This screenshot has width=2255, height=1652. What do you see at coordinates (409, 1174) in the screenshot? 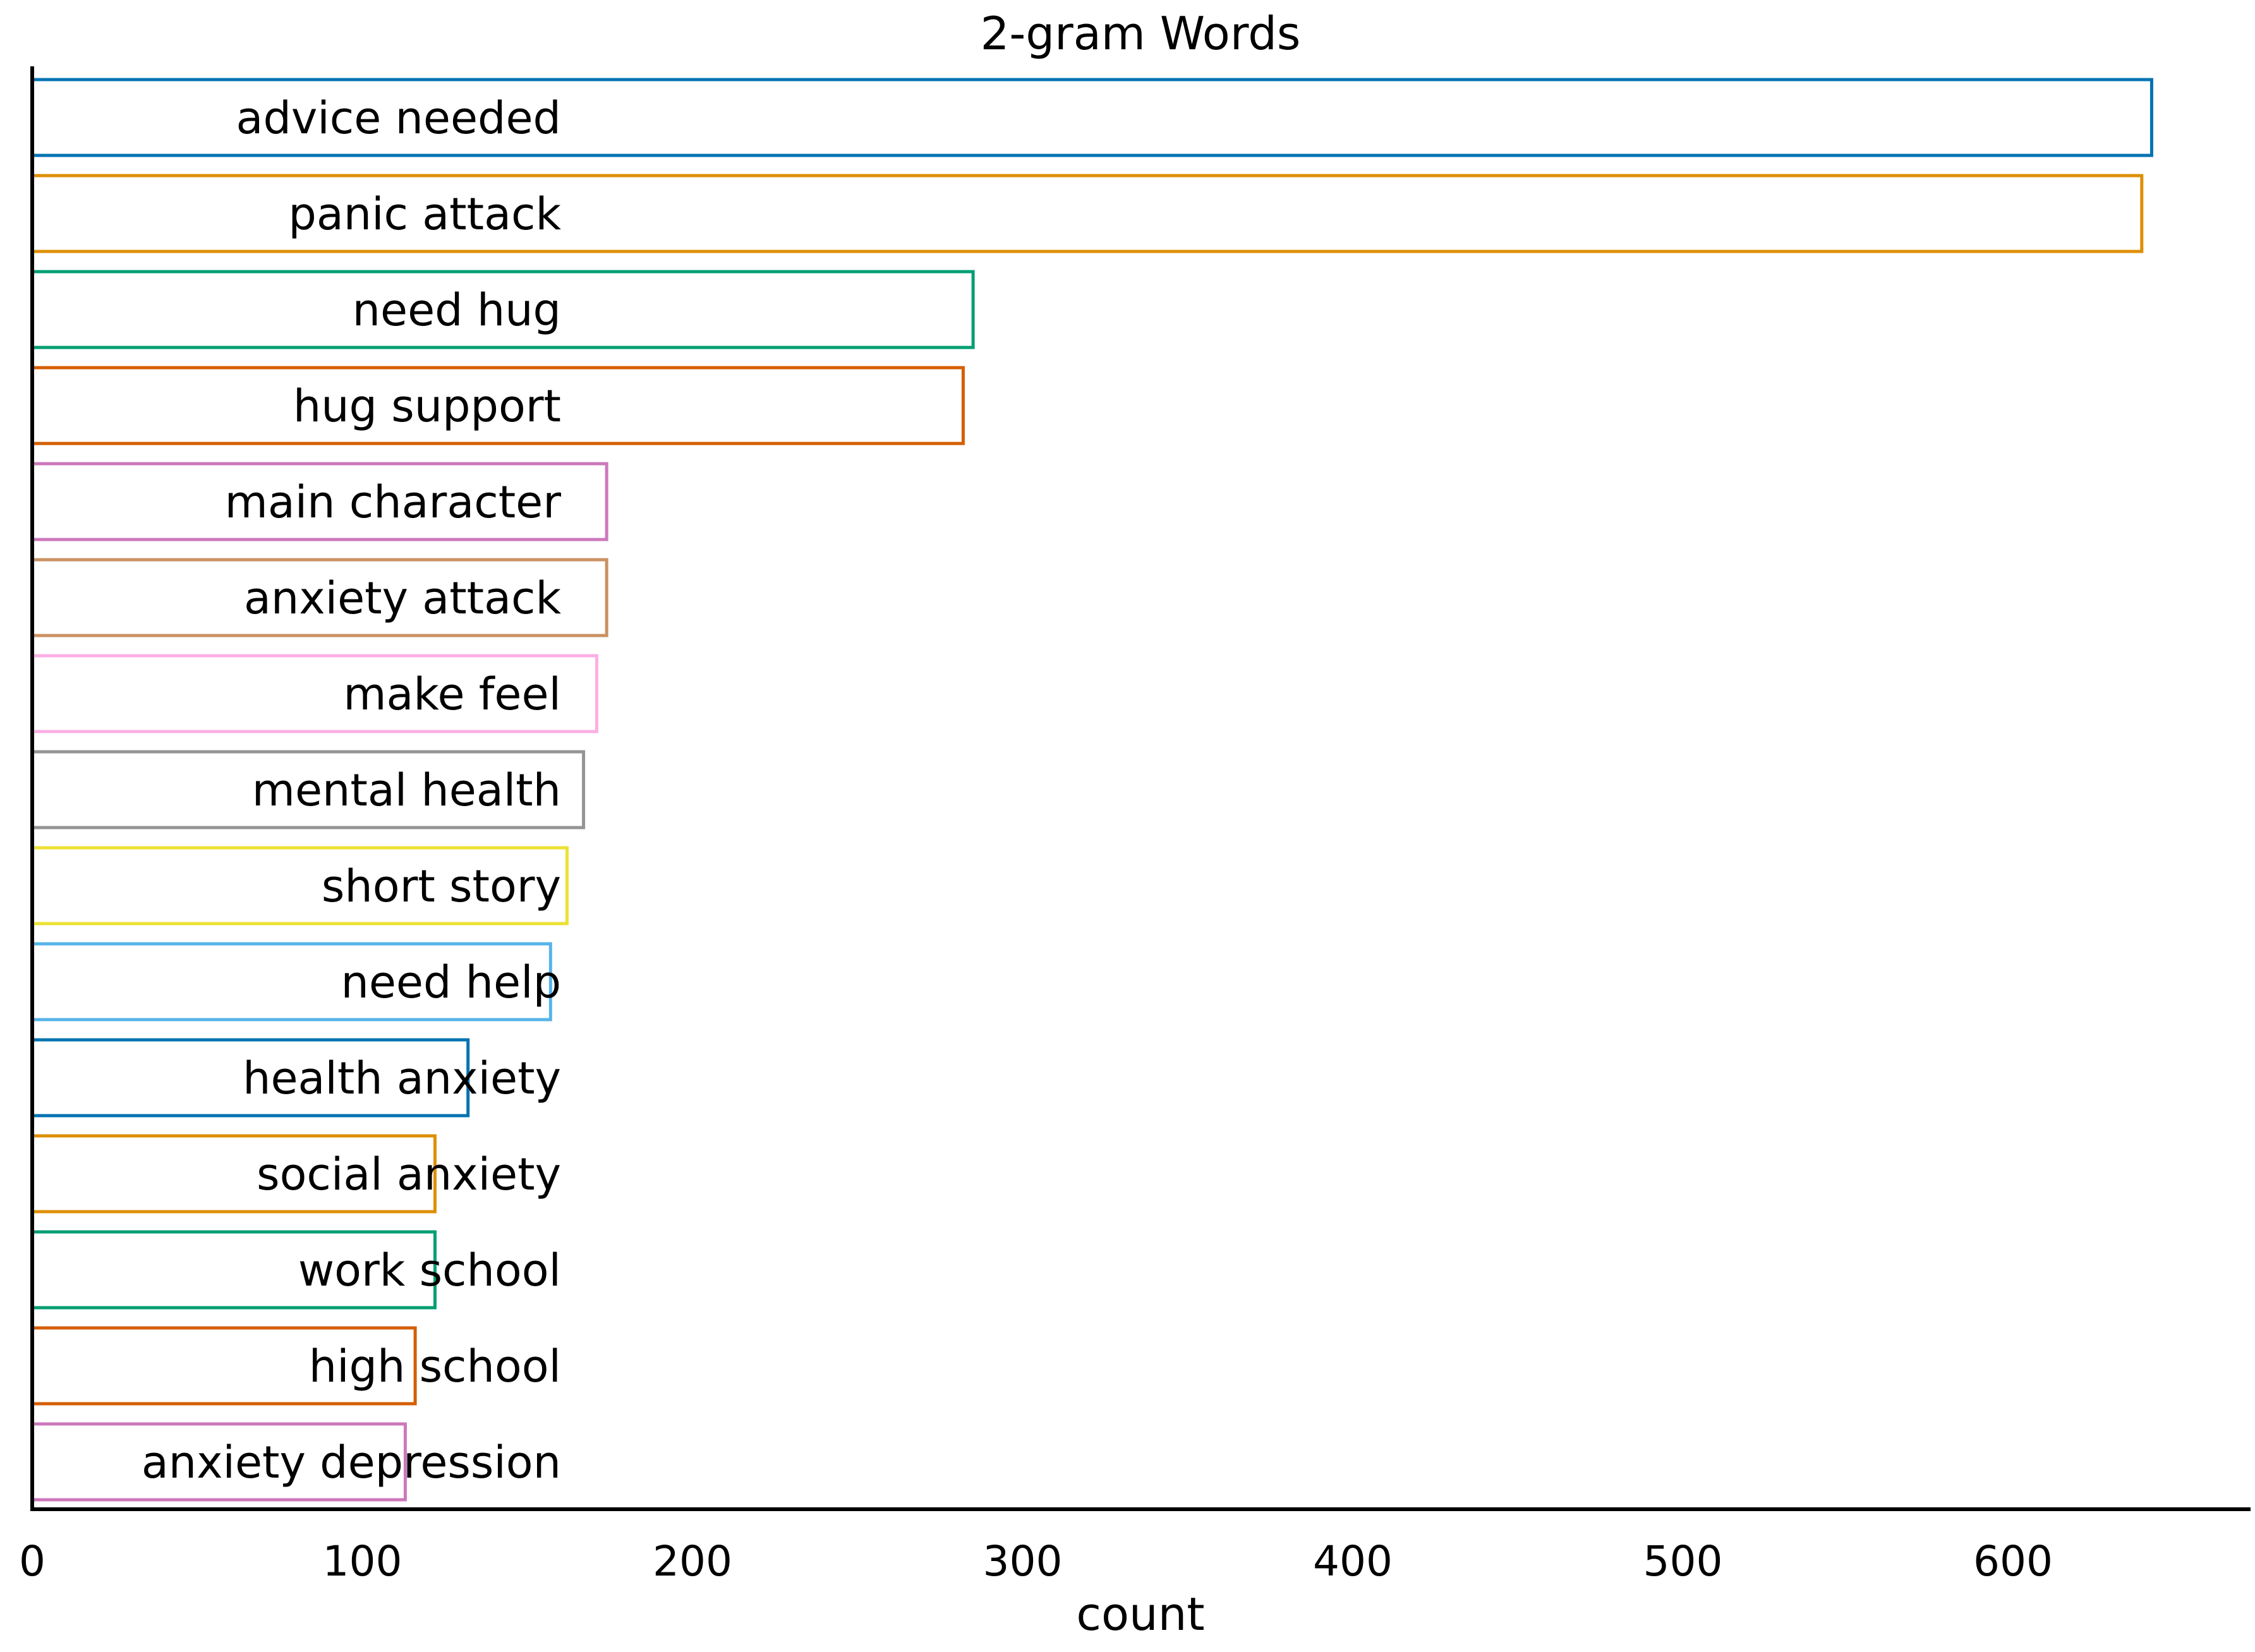
I see `category-label: social anxiety` at bounding box center [409, 1174].